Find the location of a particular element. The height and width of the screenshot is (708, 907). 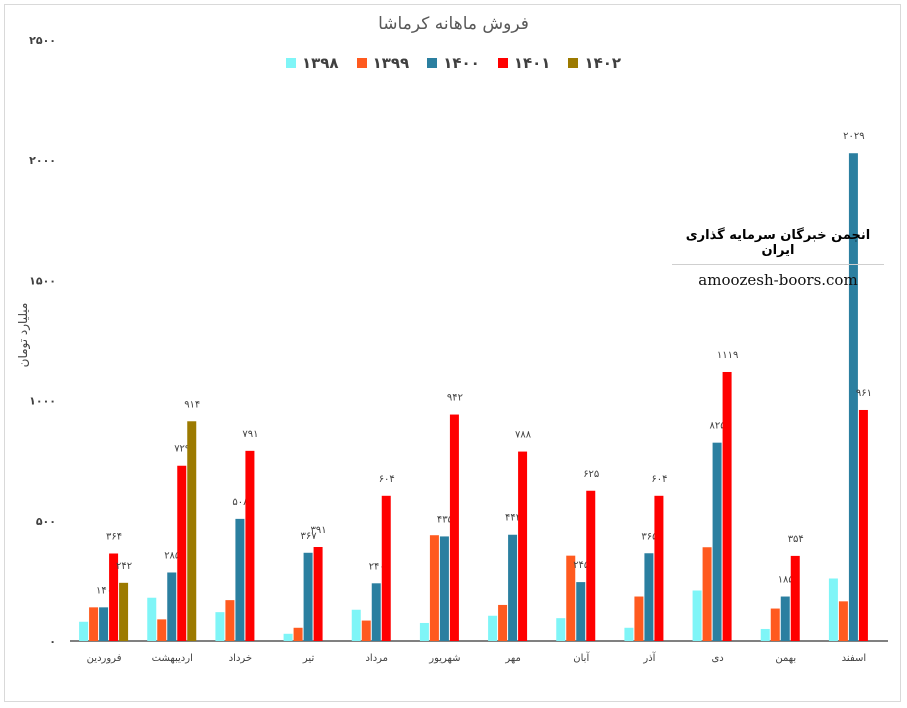

data-label: ۱۴۰ is located at coordinates (104, 590).